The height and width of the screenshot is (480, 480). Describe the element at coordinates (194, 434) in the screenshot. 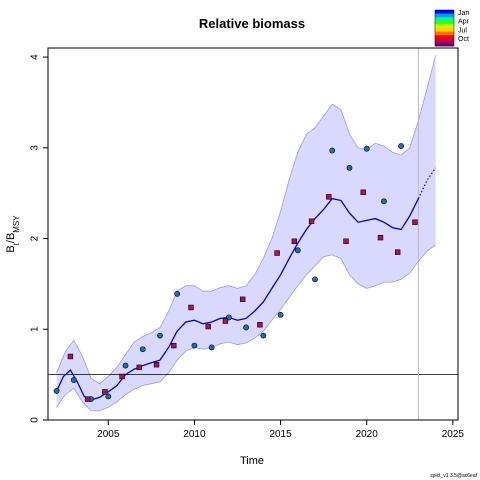

I see `x-tick-label: 2010` at that location.